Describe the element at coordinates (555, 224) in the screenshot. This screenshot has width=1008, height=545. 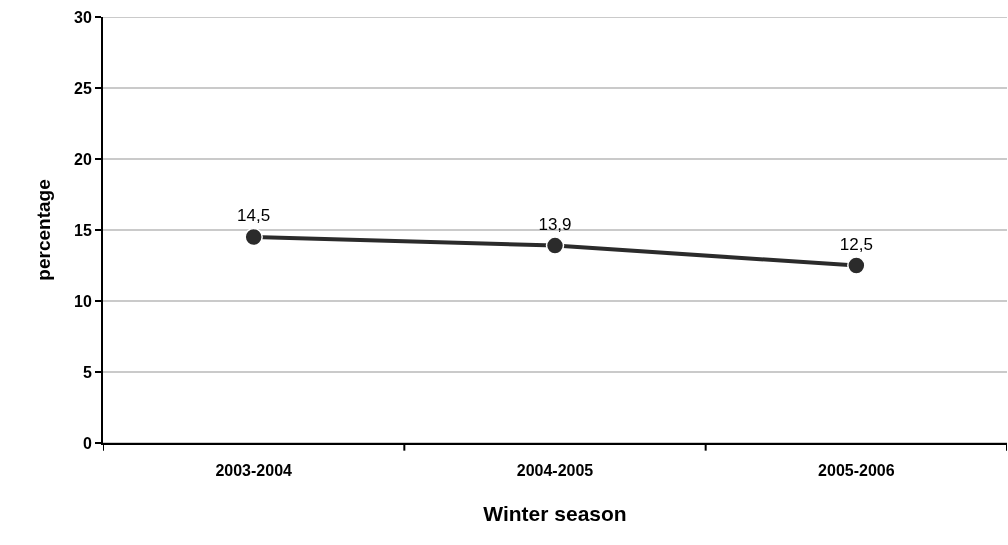
I see `data-label: 13,9` at that location.